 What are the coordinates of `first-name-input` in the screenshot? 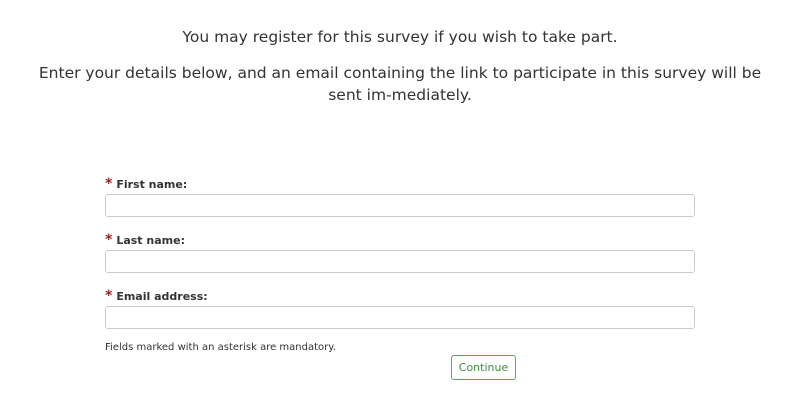 It's located at (400, 205).